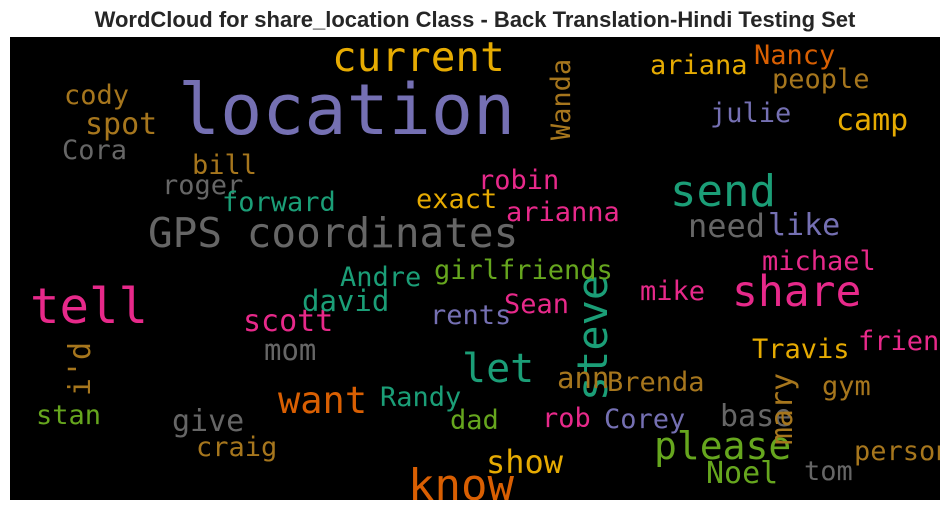 The height and width of the screenshot is (511, 950). What do you see at coordinates (723, 446) in the screenshot?
I see `word-please: please` at bounding box center [723, 446].